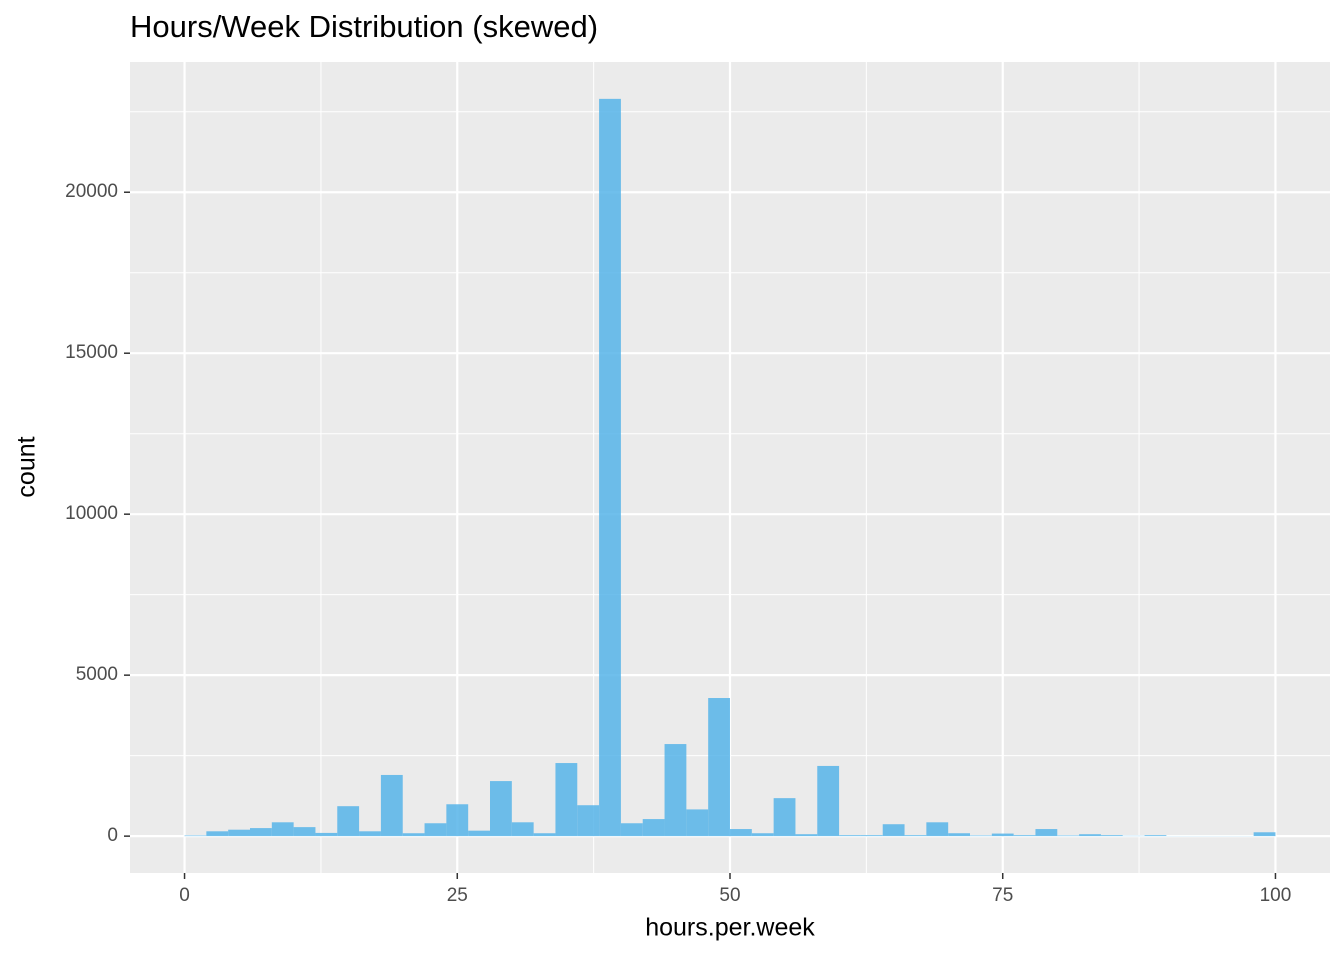 The width and height of the screenshot is (1344, 960). Describe the element at coordinates (729, 895) in the screenshot. I see `x-tick-label: 50` at that location.